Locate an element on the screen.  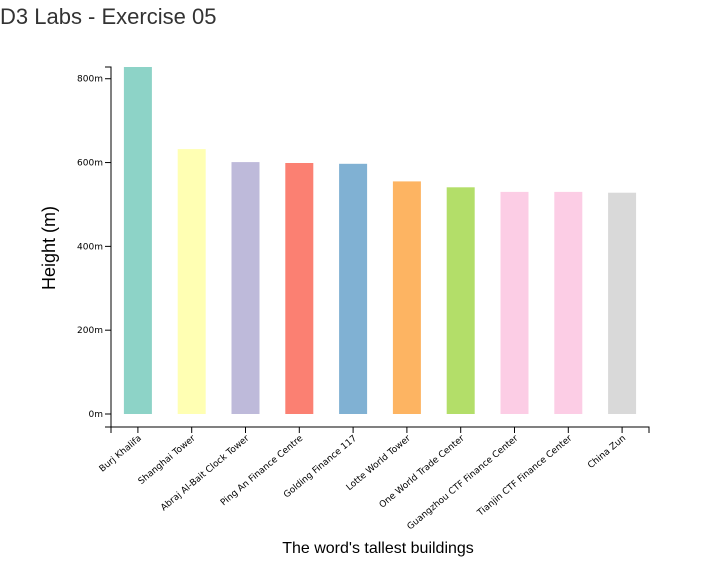
y-axis-title: Height (m) is located at coordinates (49, 248).